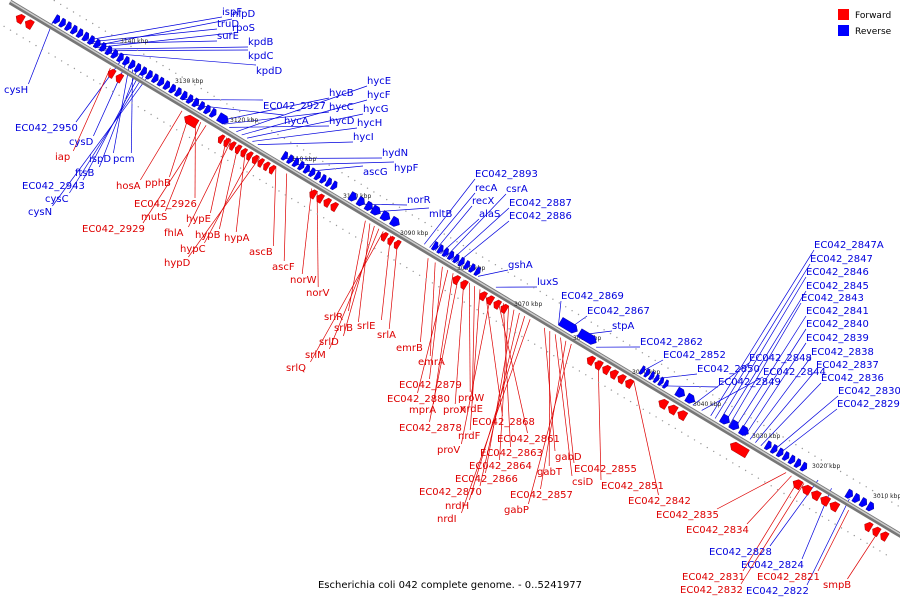 This screenshot has width=900, height=600. I want to click on reverse-gene-label: EC042_2862, so click(671, 342).